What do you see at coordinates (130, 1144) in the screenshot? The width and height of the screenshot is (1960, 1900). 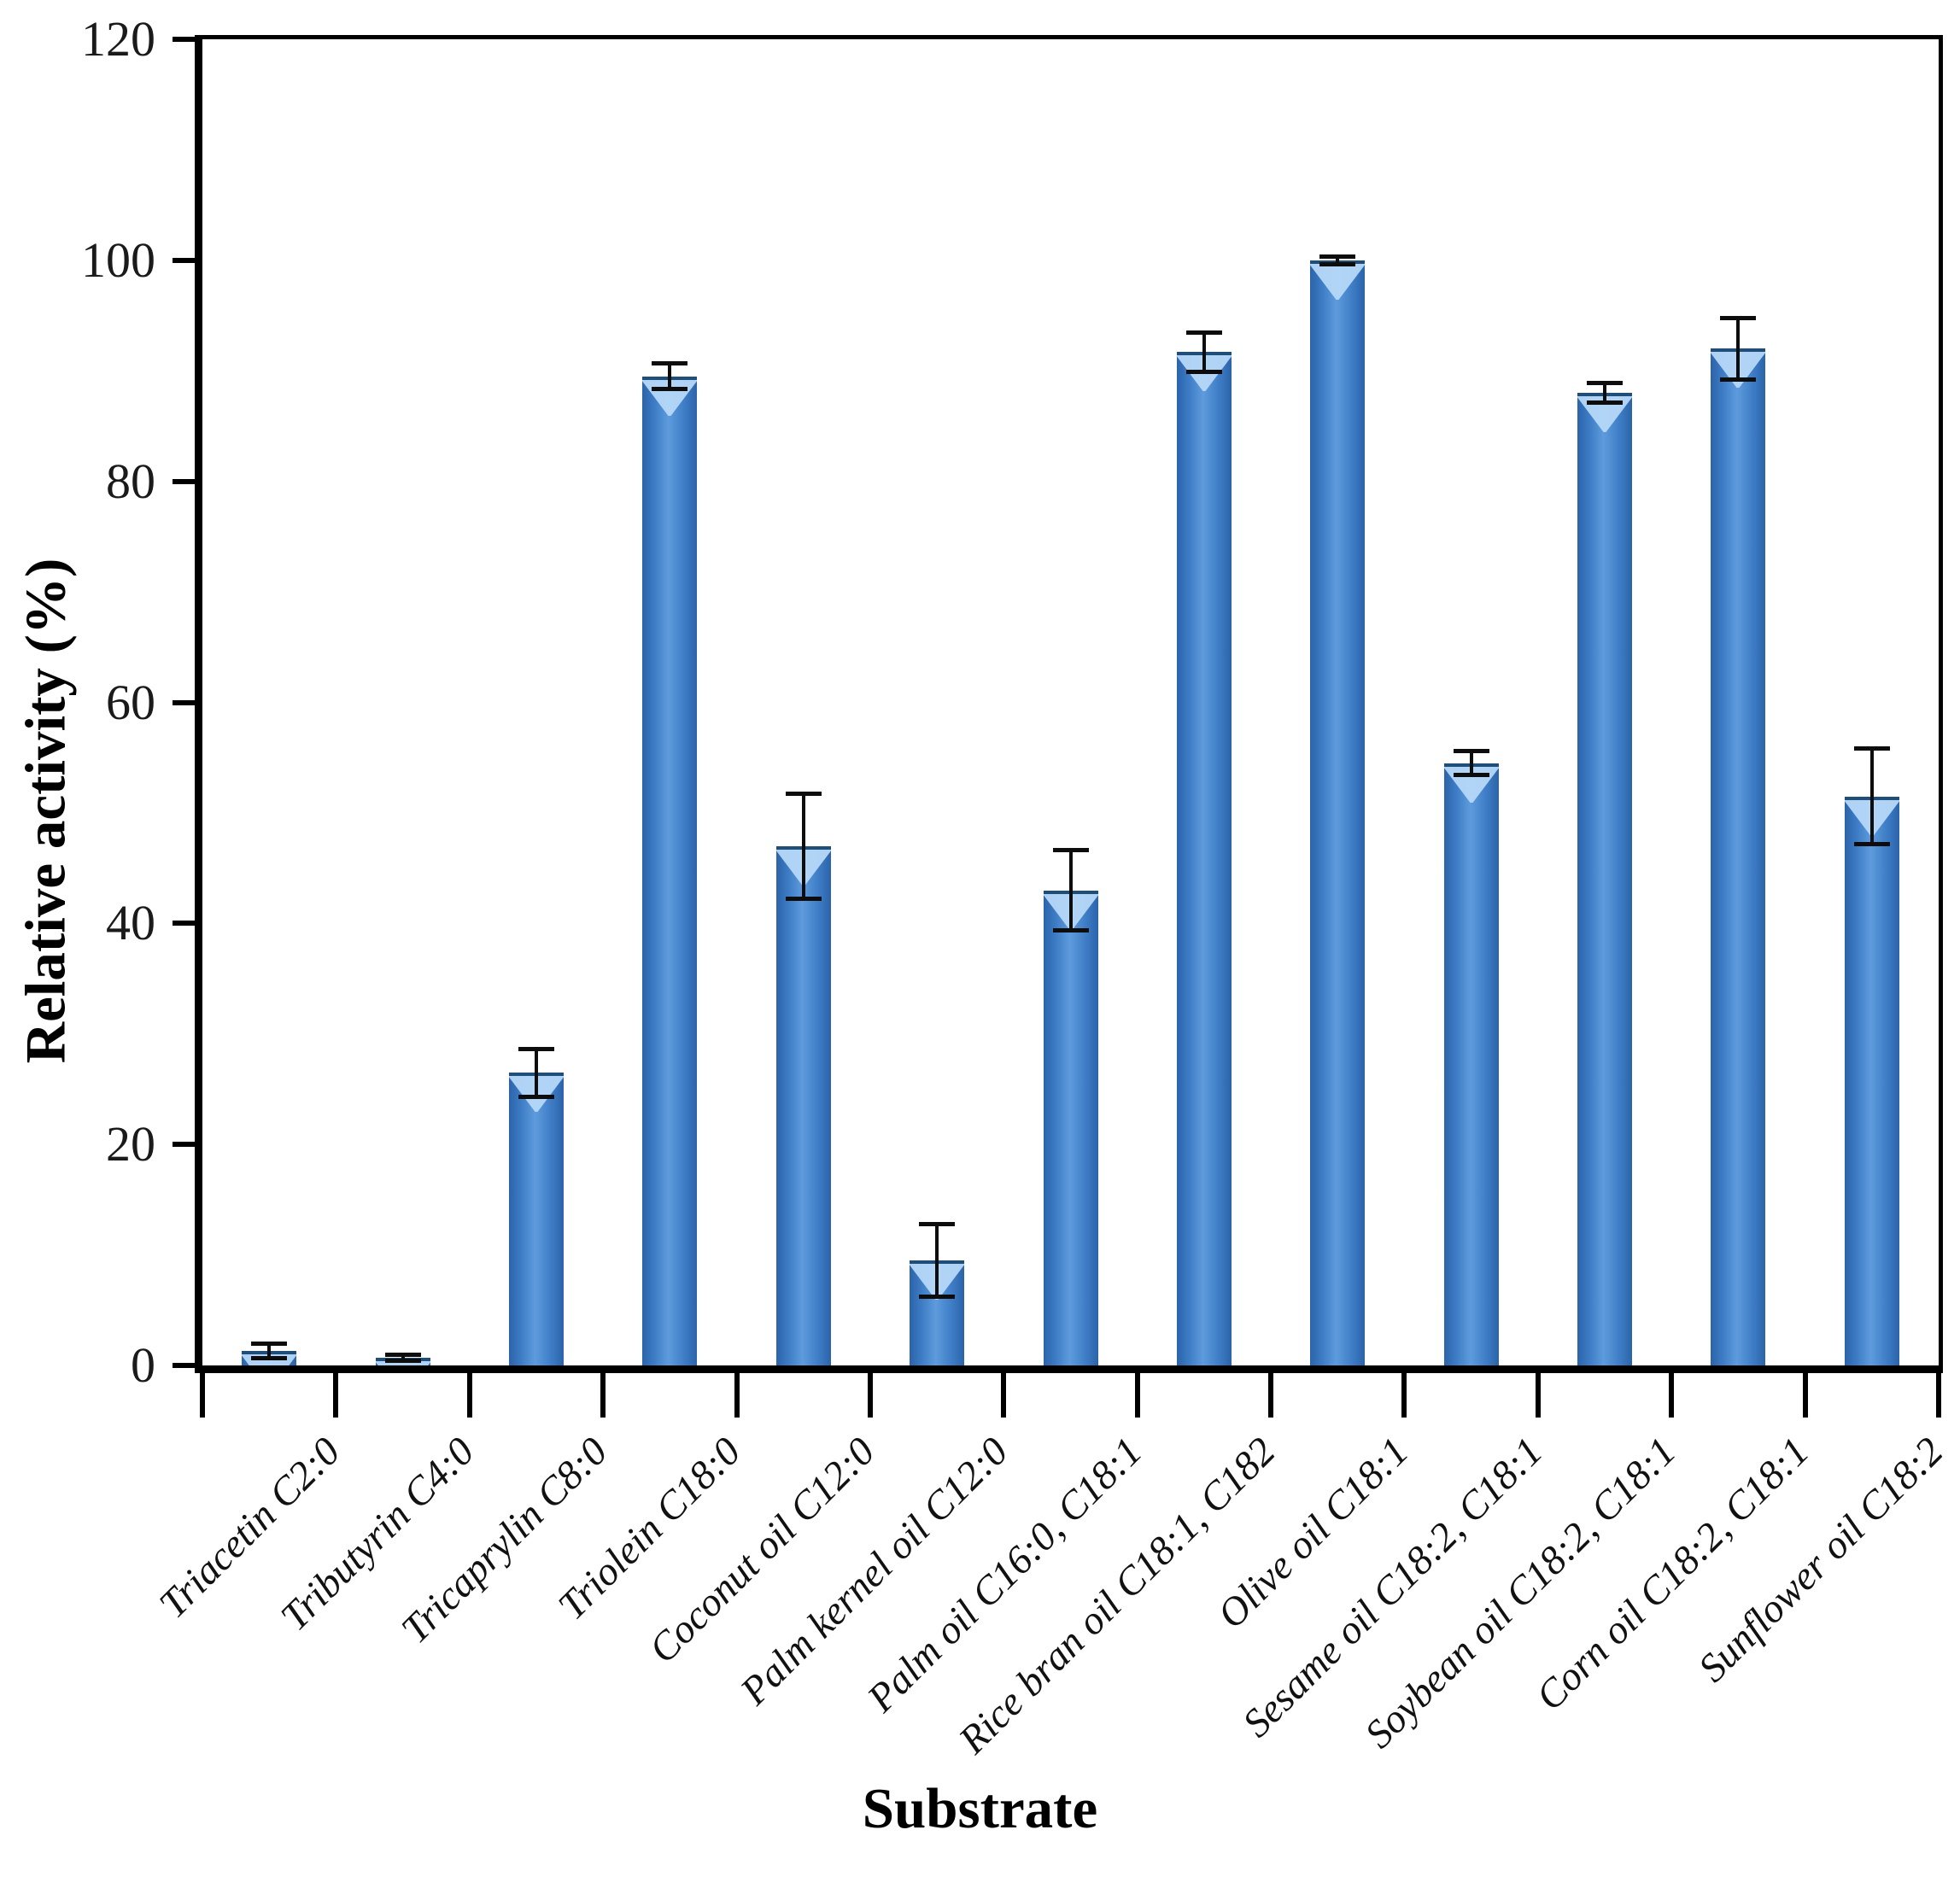 I see `y-axis-tick-label: 20` at bounding box center [130, 1144].